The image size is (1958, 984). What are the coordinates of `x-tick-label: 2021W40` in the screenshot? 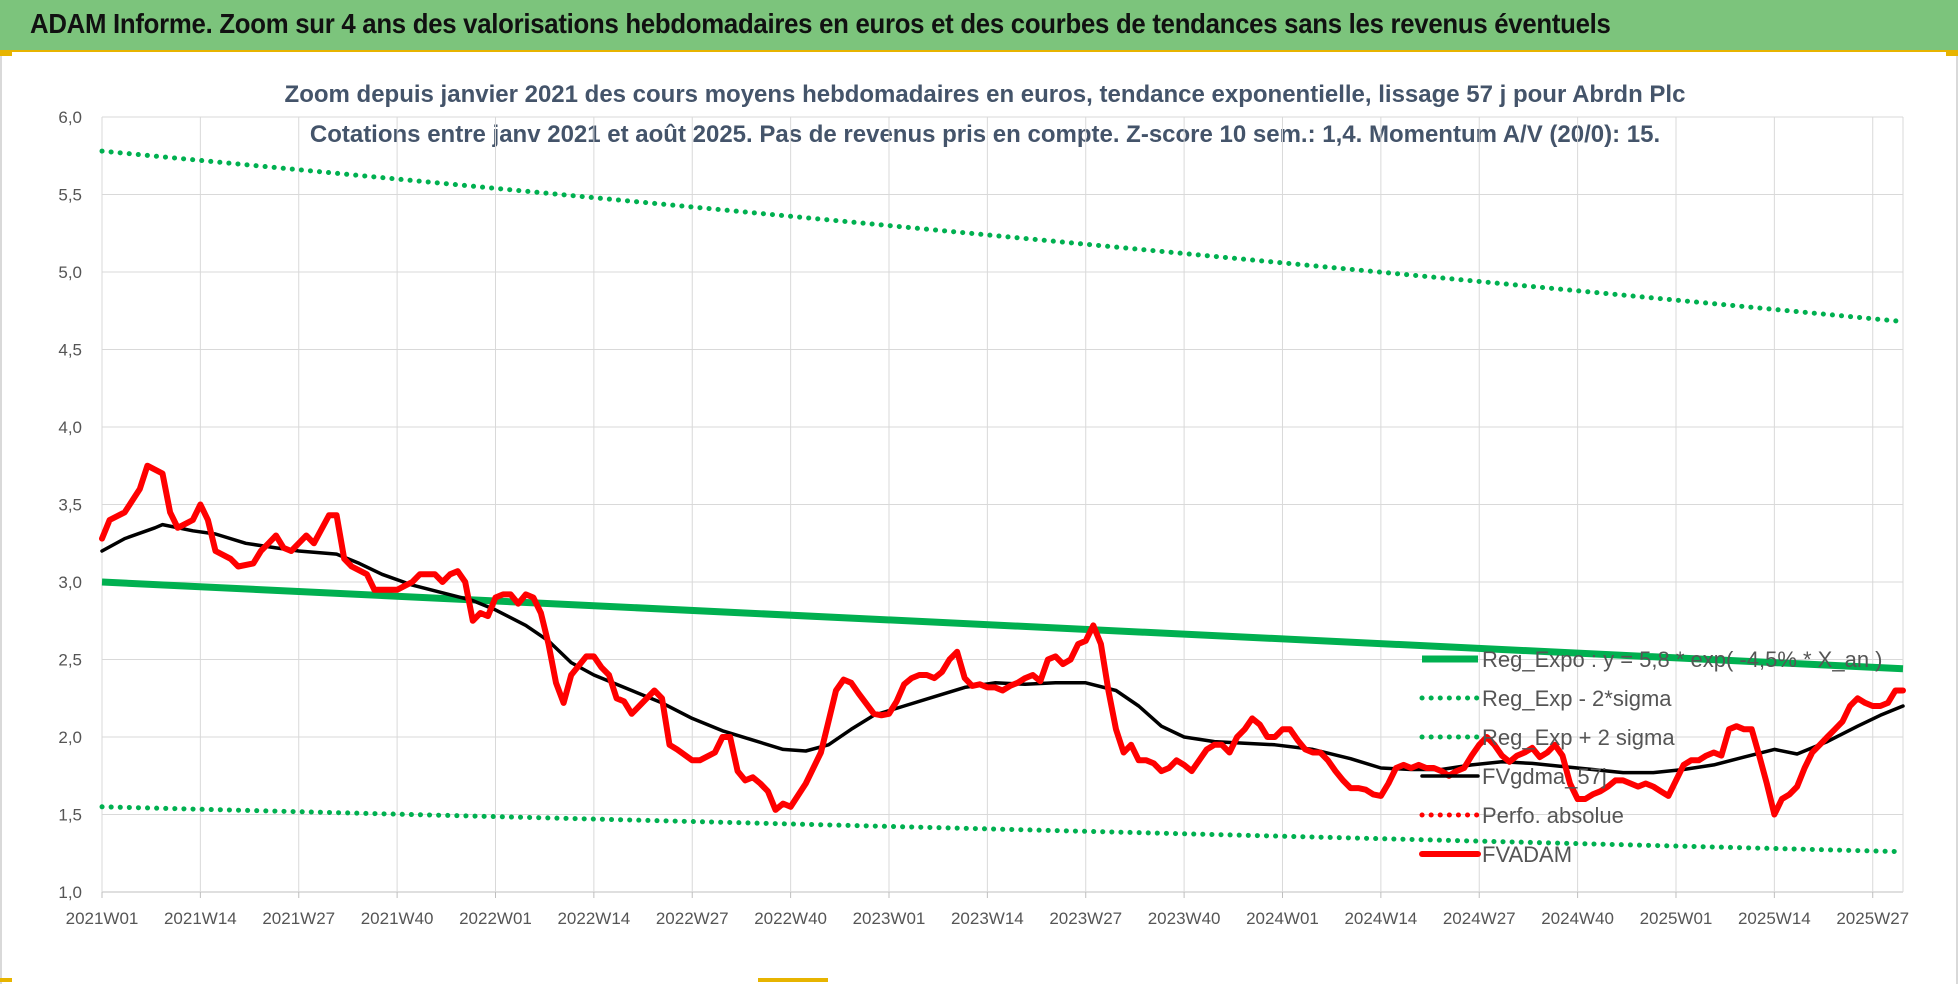 It's located at (397, 918).